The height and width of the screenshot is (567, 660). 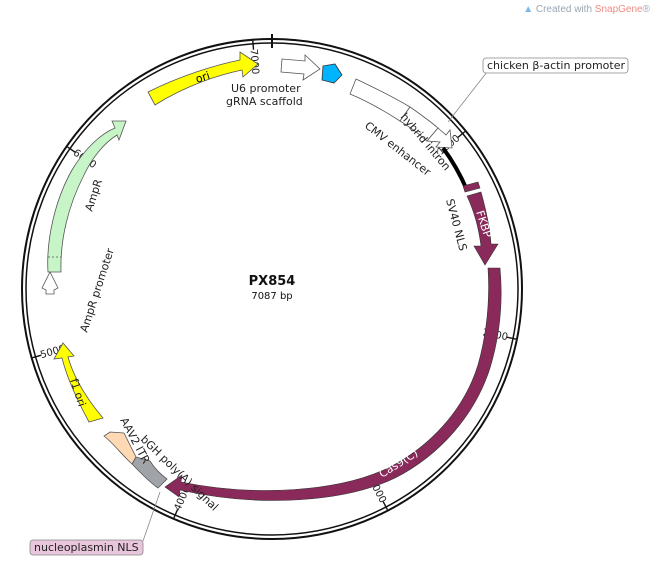 I want to click on snapgene-logo-icon: ▲, so click(x=528, y=9).